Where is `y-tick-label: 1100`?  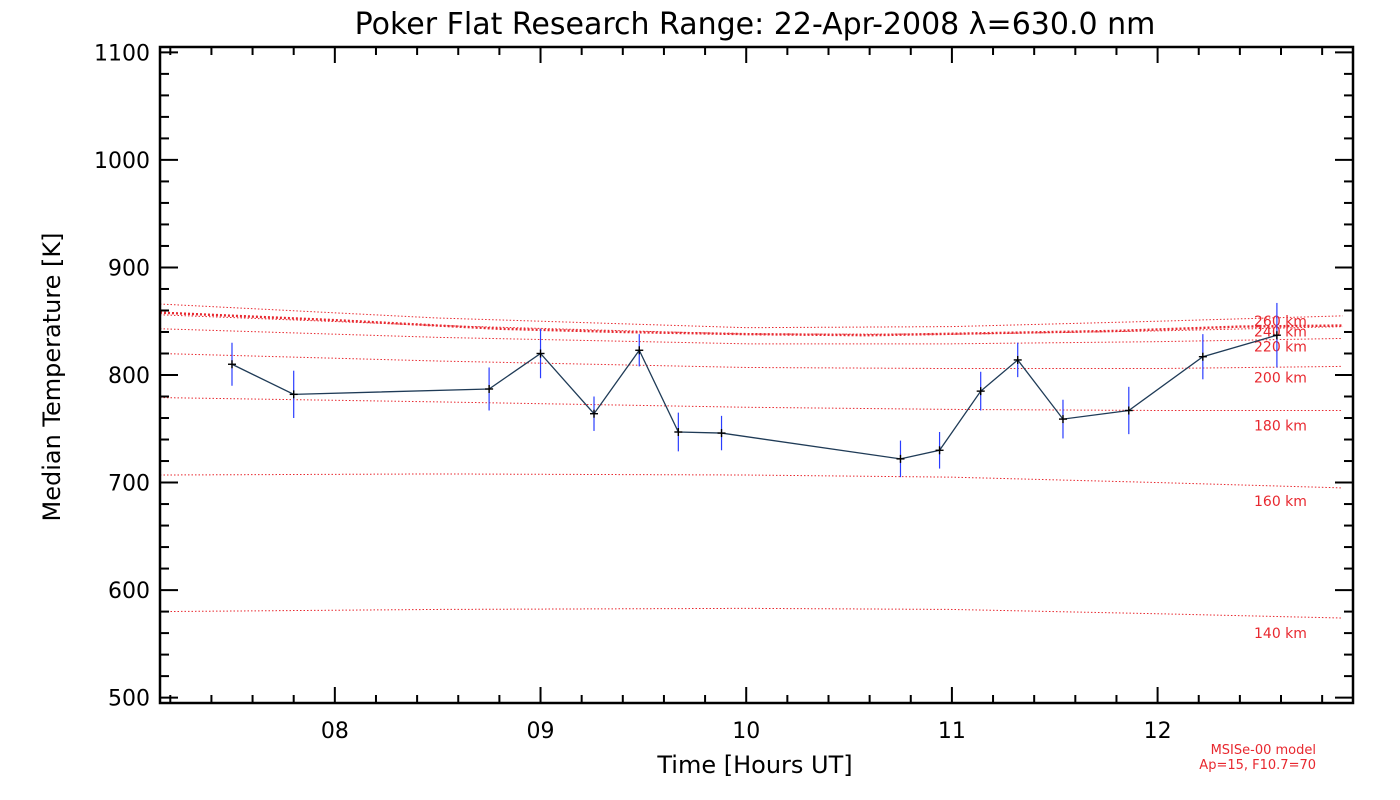
y-tick-label: 1100 is located at coordinates (122, 53).